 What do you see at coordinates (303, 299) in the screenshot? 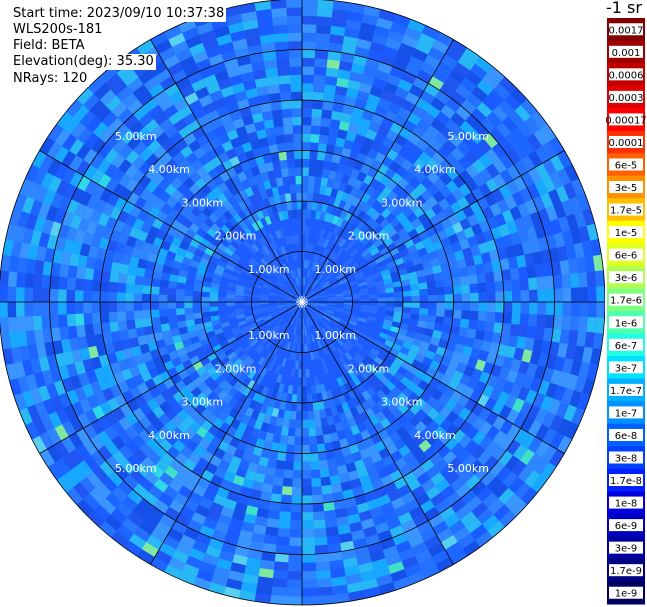
I see `center-marker` at bounding box center [303, 299].